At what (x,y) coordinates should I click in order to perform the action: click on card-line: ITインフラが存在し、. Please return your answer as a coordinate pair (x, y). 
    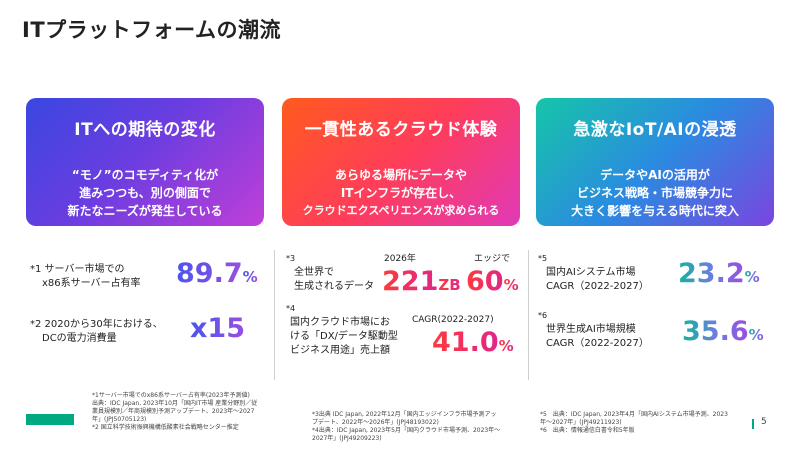
    Looking at the image, I should click on (401, 193).